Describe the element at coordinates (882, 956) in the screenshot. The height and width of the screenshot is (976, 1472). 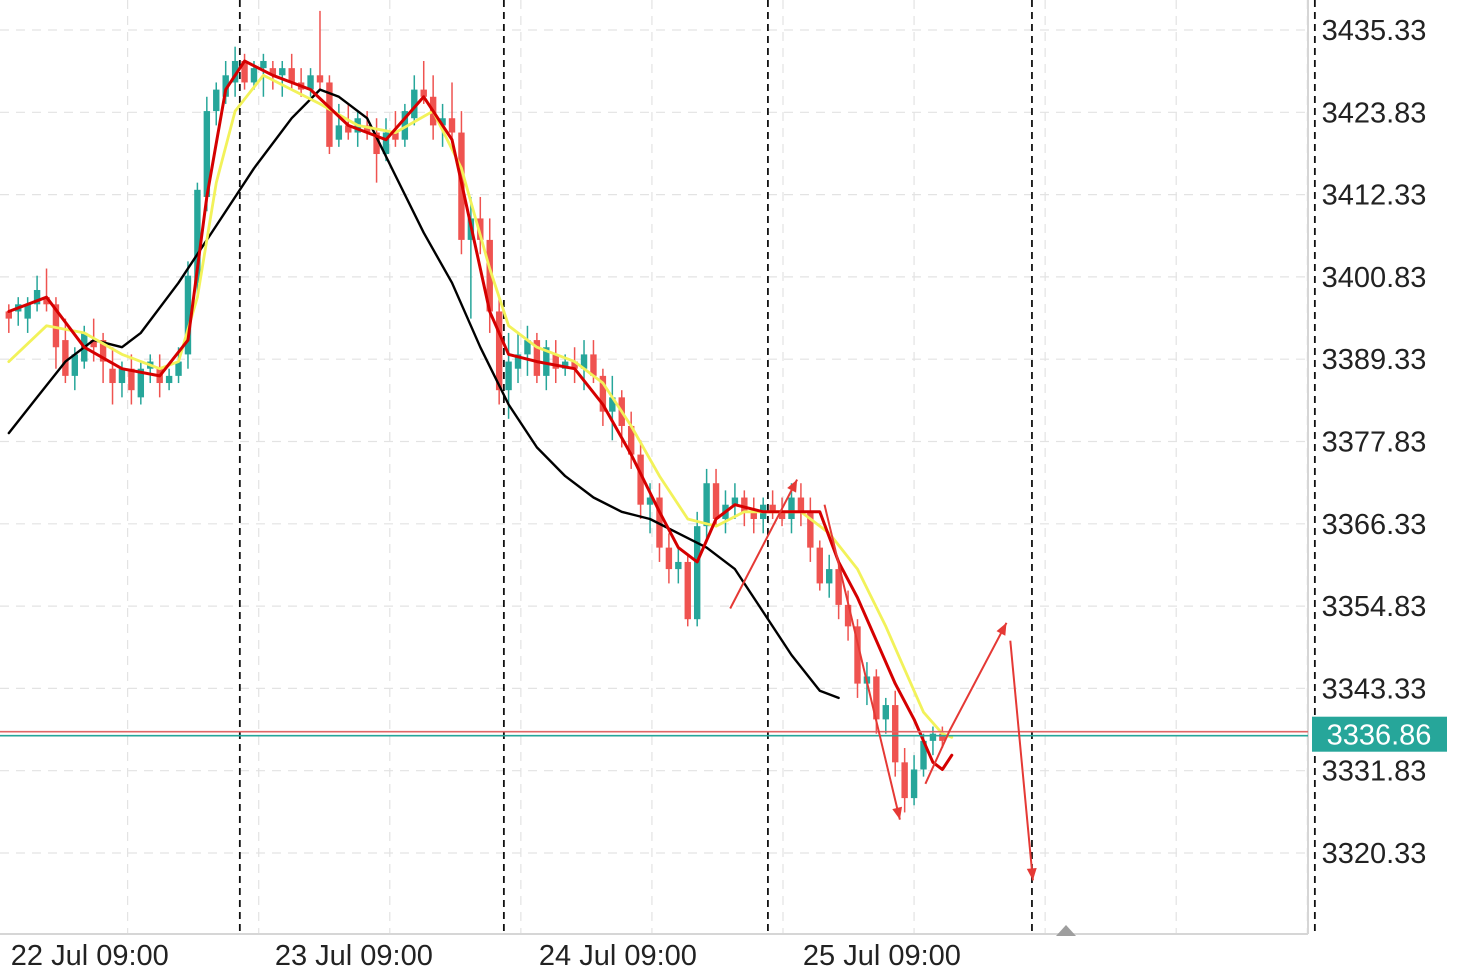
I see `time-tick-label: 25 Jul 09:00` at that location.